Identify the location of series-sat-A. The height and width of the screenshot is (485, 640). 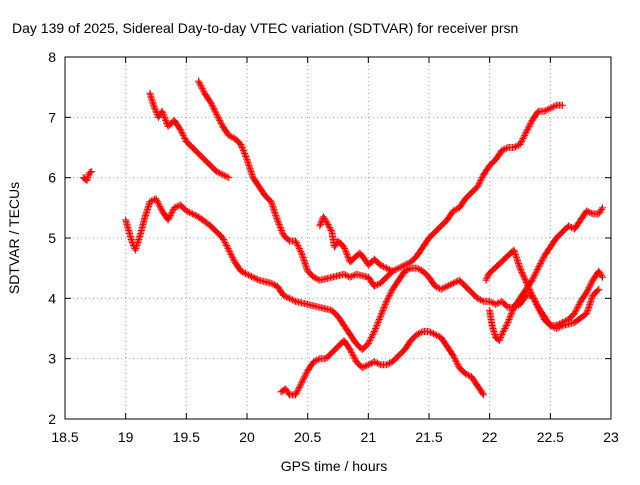
(87, 176).